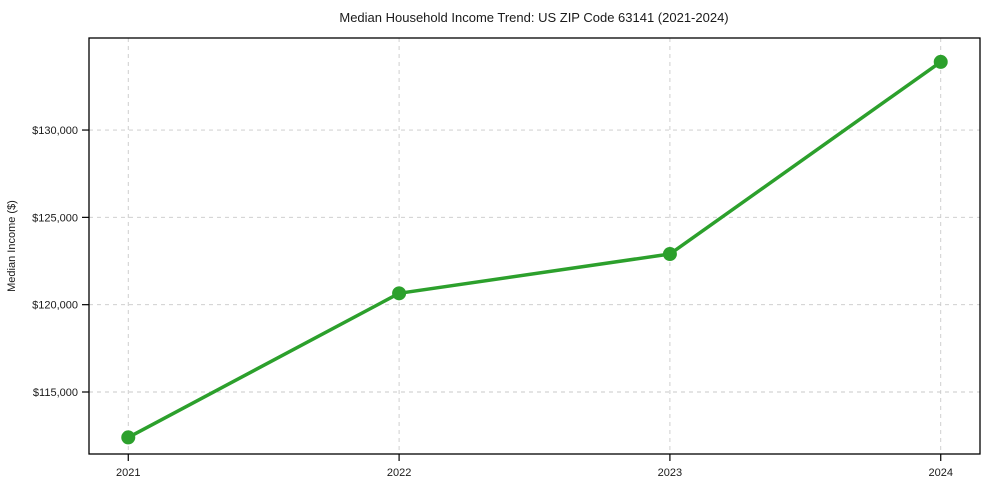 The height and width of the screenshot is (490, 989). I want to click on x-tick-label: 2021, so click(128, 473).